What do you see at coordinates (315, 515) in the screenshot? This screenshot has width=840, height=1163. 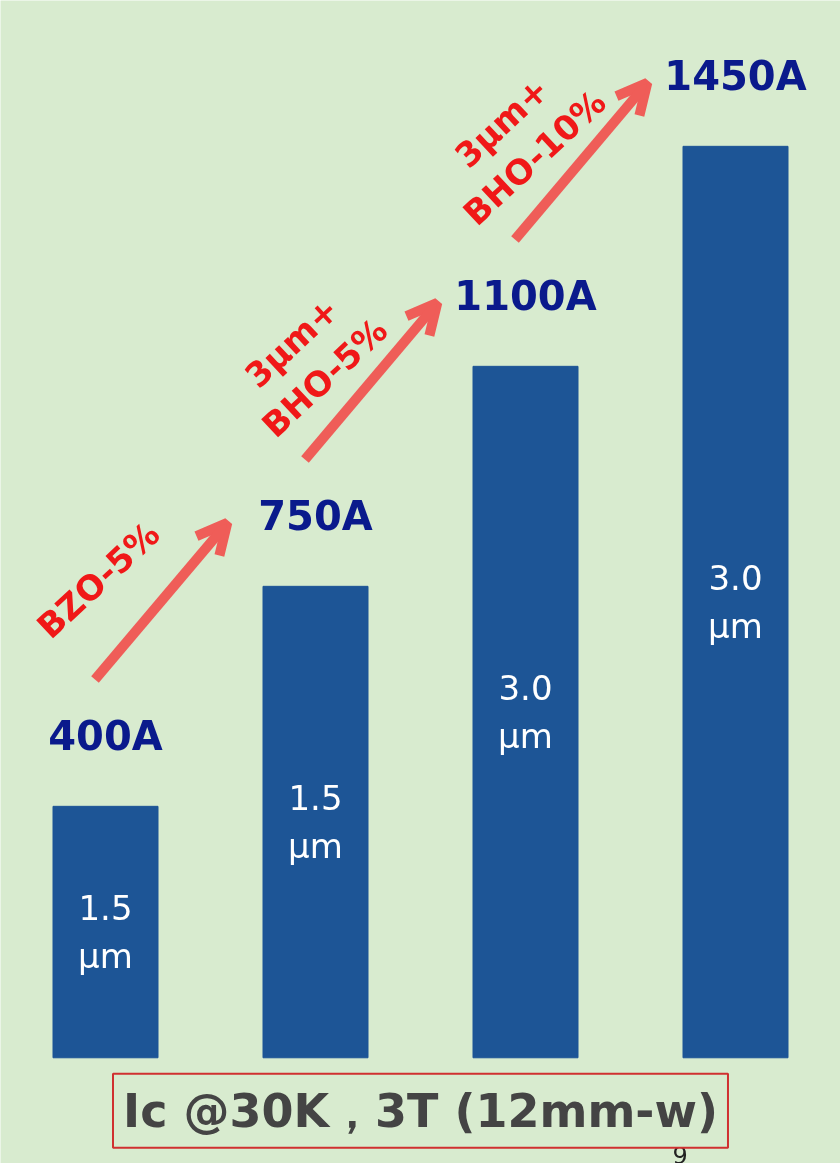 I see `data-label: 750A` at bounding box center [315, 515].